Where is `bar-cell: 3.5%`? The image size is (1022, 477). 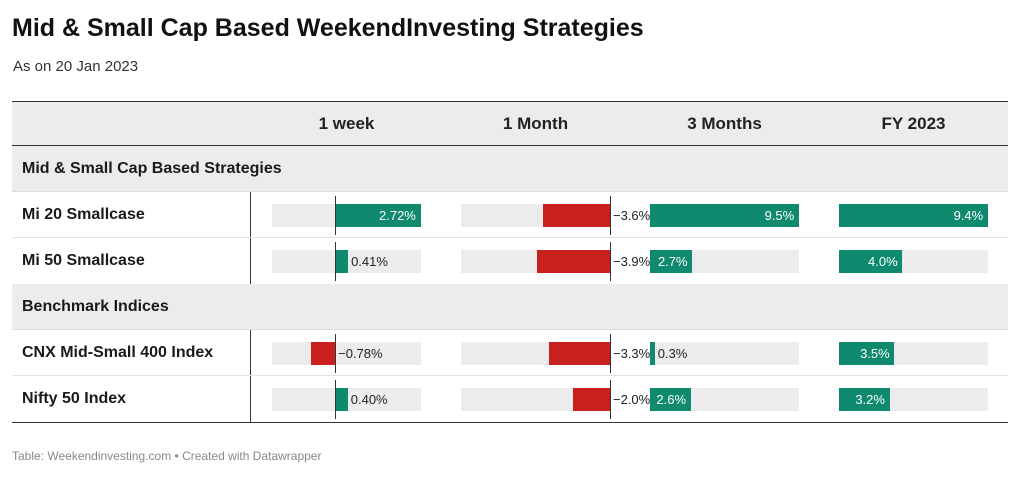 bar-cell: 3.5% is located at coordinates (913, 353).